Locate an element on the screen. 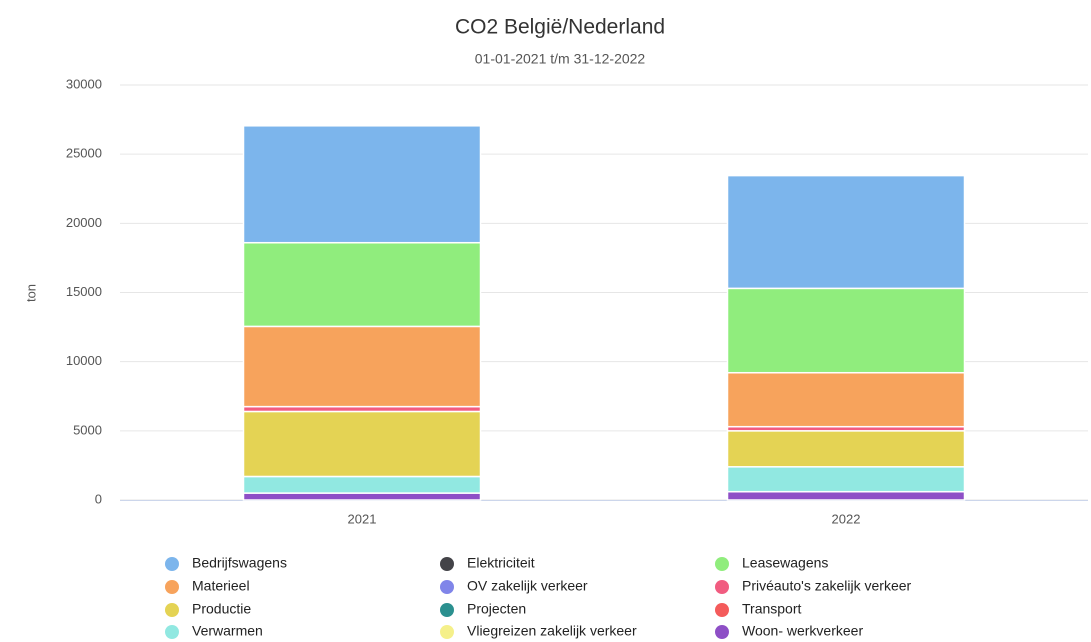 Image resolution: width=1091 pixels, height=642 pixels. legend-label: Materieel is located at coordinates (221, 586).